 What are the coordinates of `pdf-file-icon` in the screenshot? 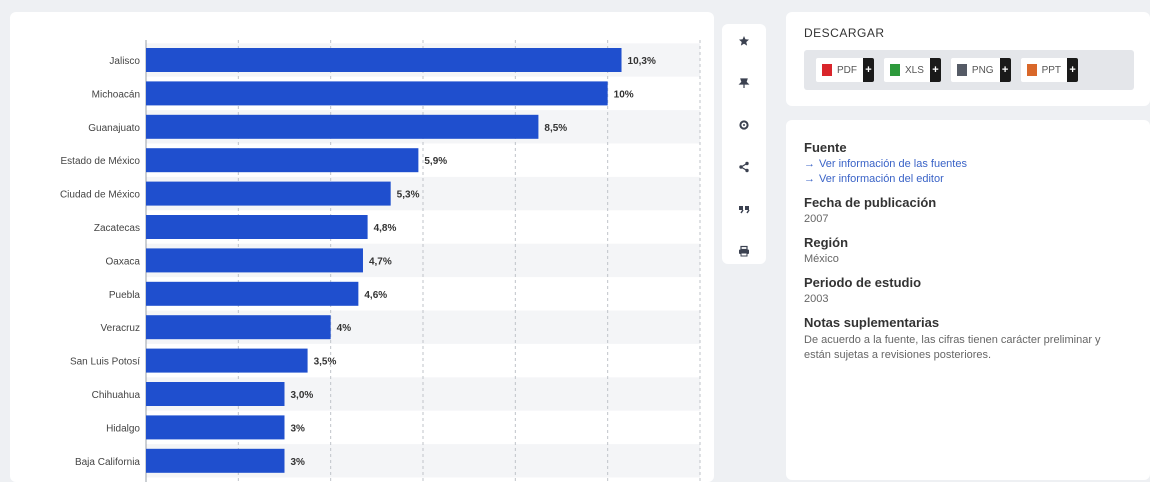 It's located at (827, 70).